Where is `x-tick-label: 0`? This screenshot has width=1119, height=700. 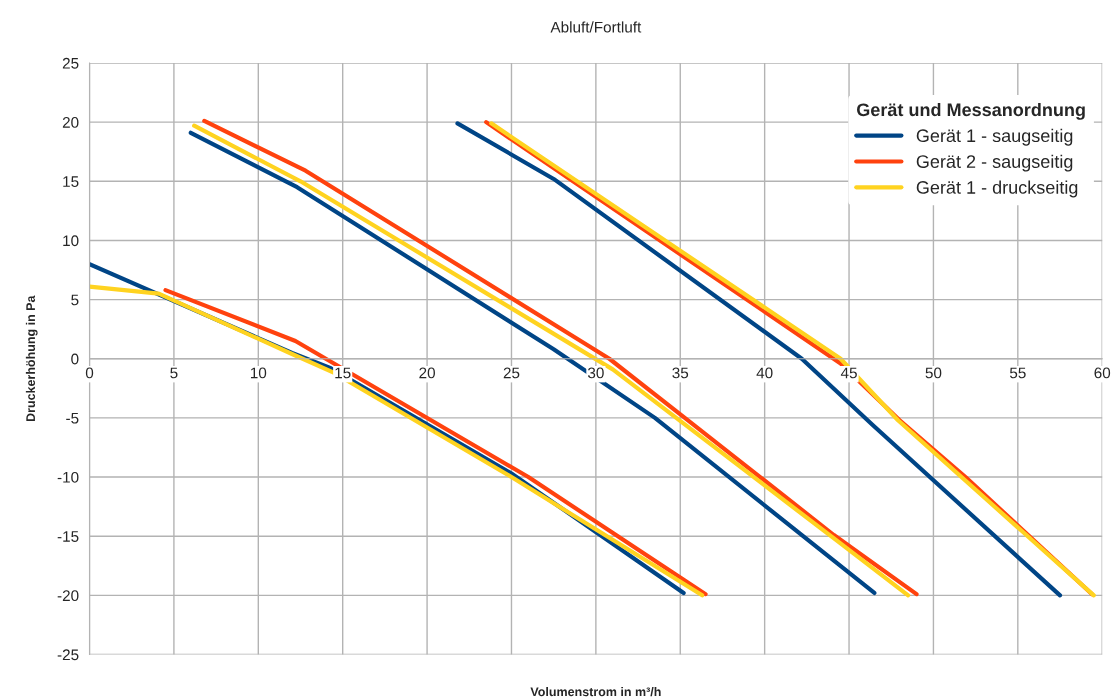 x-tick-label: 0 is located at coordinates (89, 373).